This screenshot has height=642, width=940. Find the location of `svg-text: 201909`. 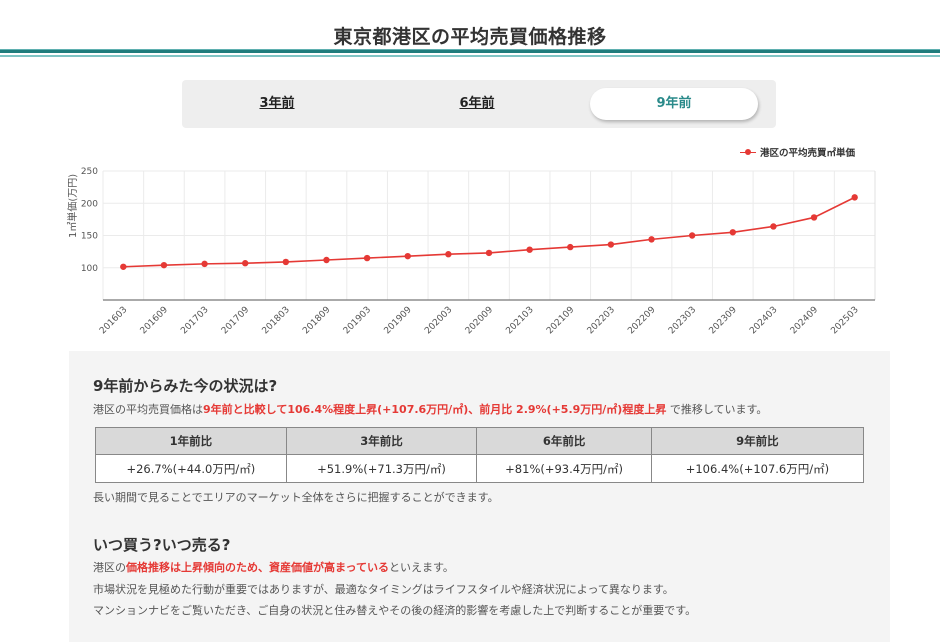

svg-text: 201909 is located at coordinates (398, 321).